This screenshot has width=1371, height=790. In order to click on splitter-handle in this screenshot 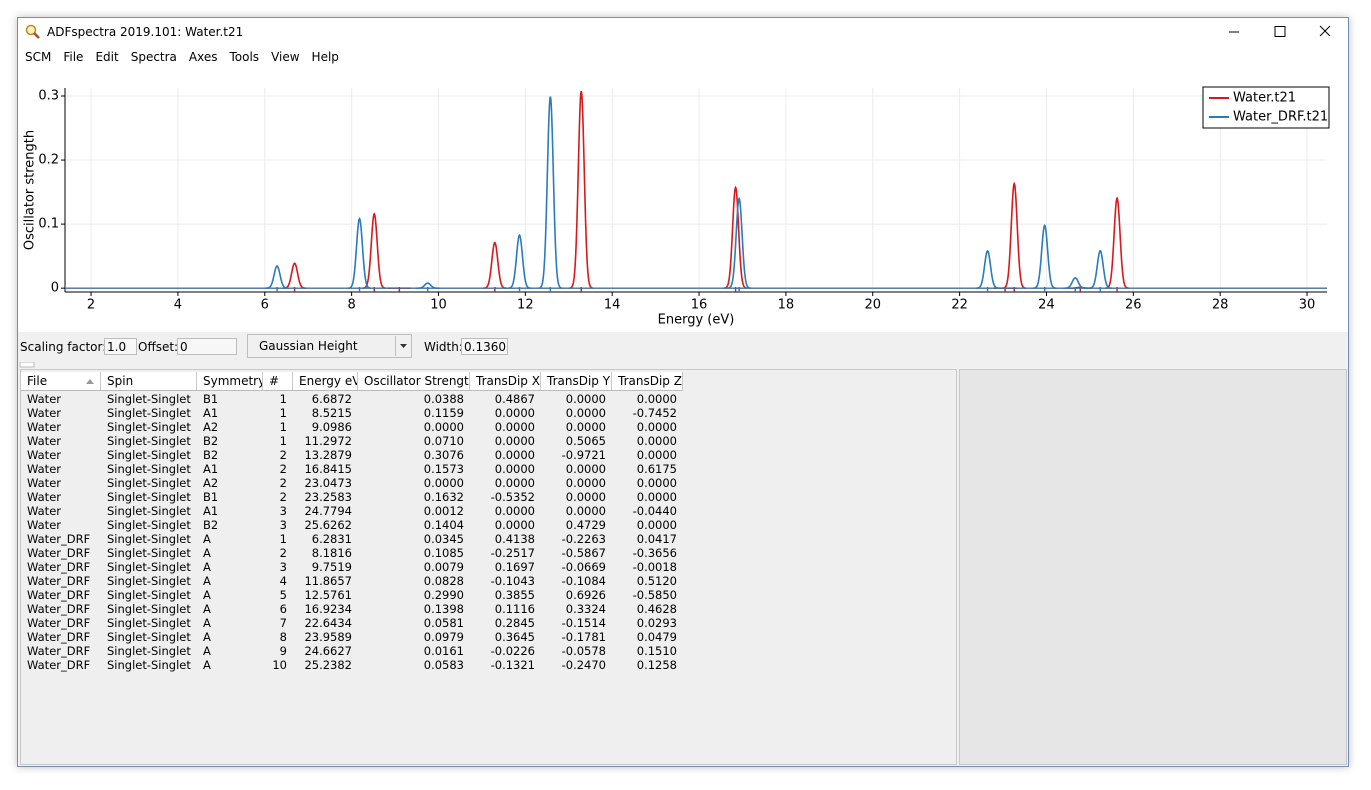, I will do `click(28, 366)`.